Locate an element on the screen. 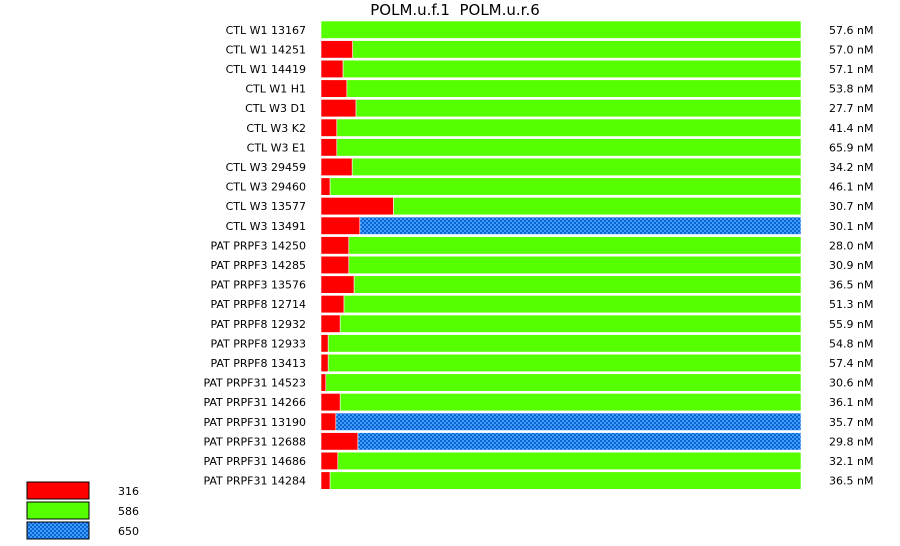 This screenshot has height=546, width=900. total-label: 55.9 nM is located at coordinates (851, 324).